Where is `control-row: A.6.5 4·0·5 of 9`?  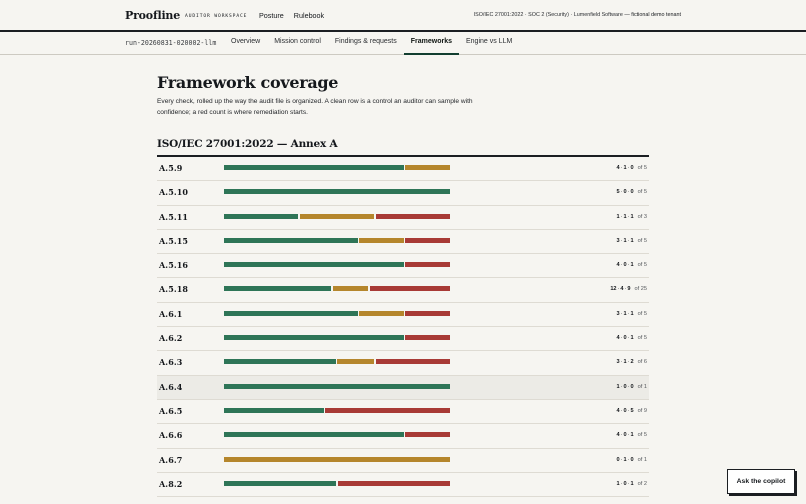 control-row: A.6.5 4·0·5 of 9 is located at coordinates (403, 412).